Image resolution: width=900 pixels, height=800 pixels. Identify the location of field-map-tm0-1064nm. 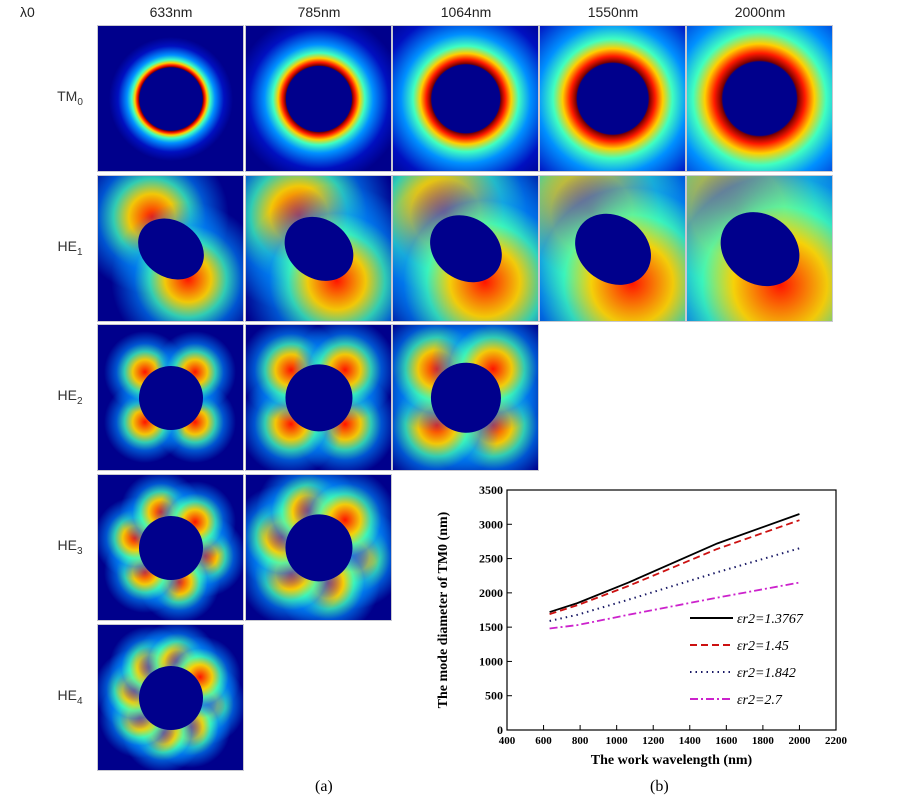
(465, 98).